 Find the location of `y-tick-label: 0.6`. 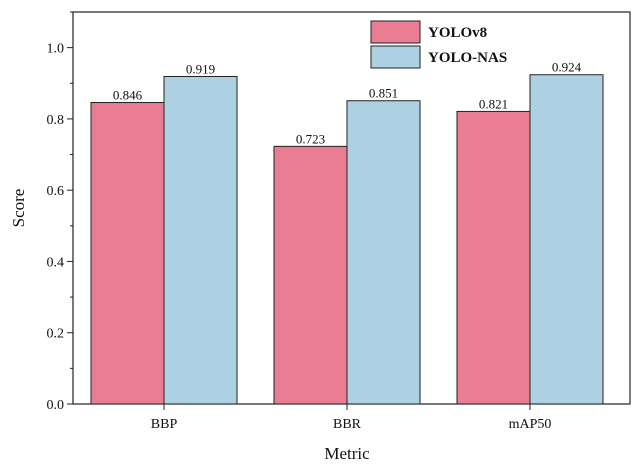

y-tick-label: 0.6 is located at coordinates (56, 191).